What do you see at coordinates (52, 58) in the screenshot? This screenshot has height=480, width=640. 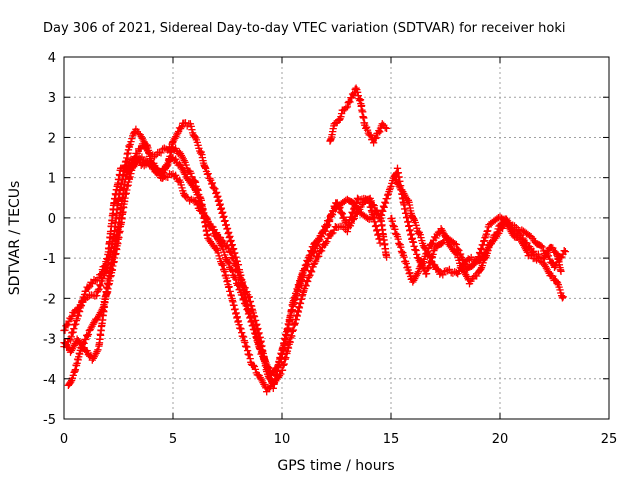 I see `y-tick-label: 4` at bounding box center [52, 58].